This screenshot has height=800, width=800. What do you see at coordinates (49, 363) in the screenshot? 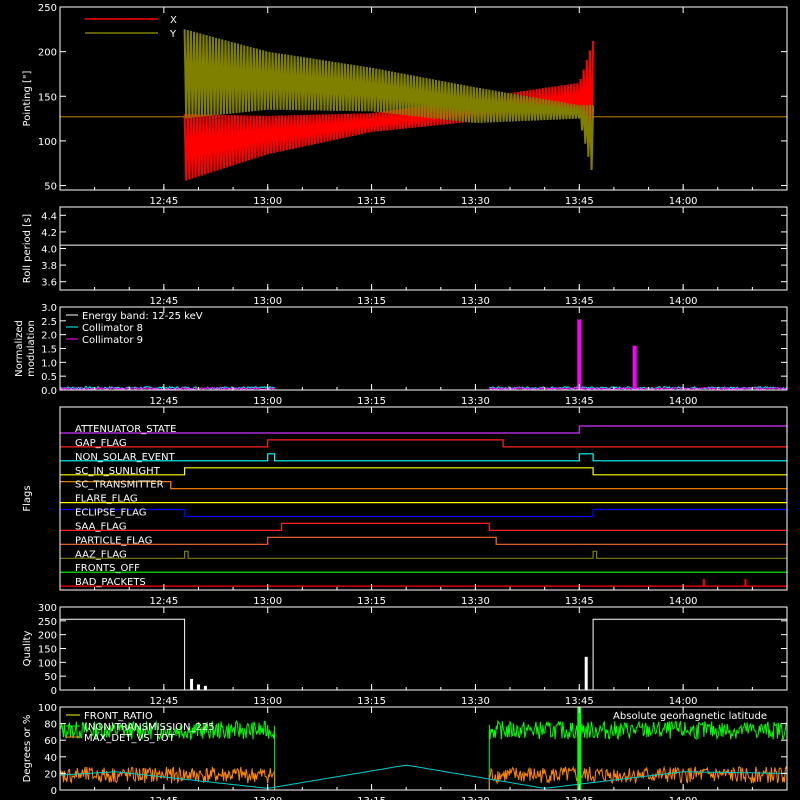
I see `y-tick-label: 1.0` at bounding box center [49, 363].